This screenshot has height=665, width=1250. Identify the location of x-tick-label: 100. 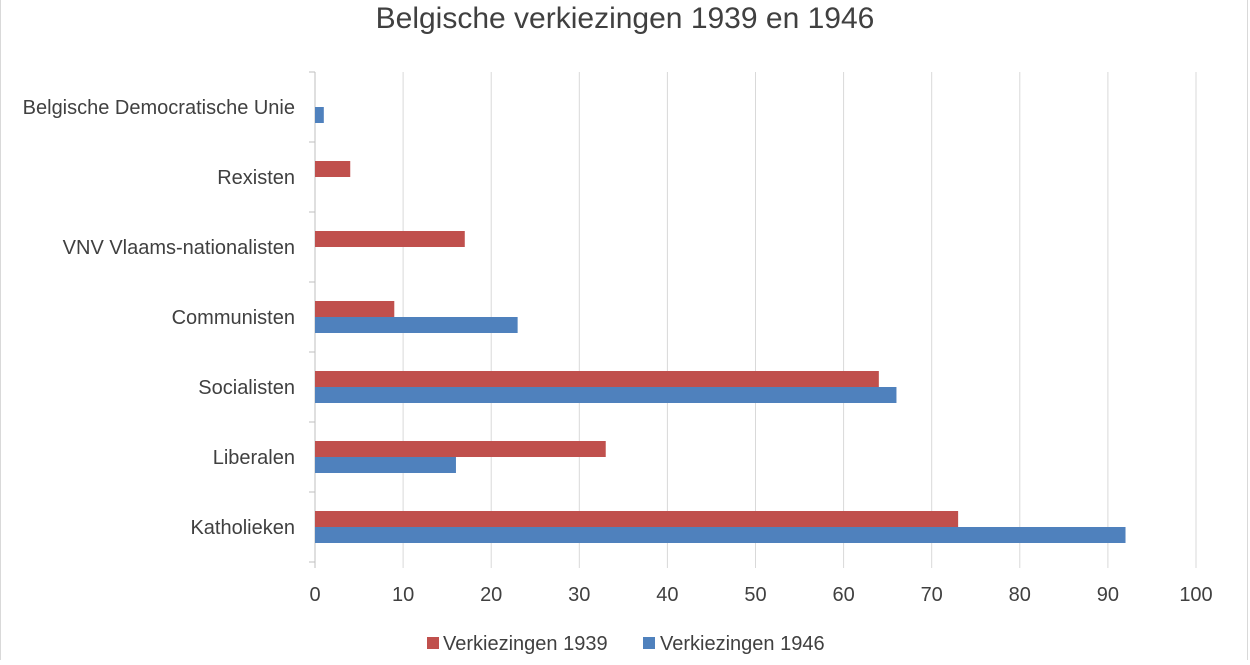
(1195, 595).